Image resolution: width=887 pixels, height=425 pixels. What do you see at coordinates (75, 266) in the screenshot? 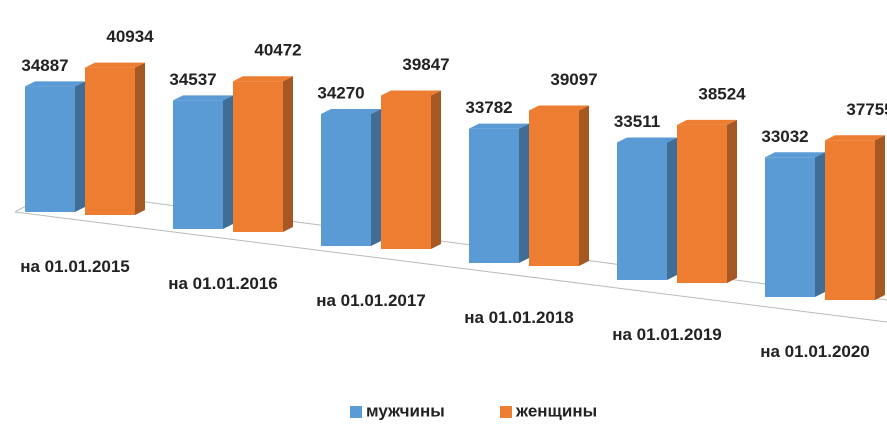
I see `x-tick-label: на 01.01.2015` at bounding box center [75, 266].